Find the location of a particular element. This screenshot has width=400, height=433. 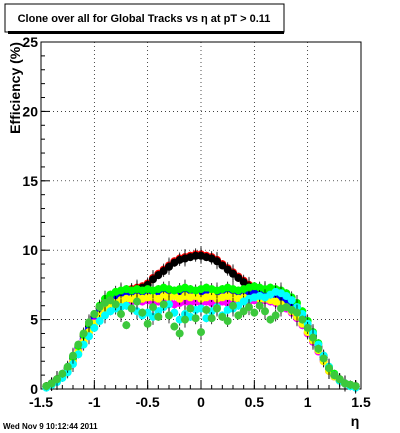

title-box-shadow is located at coordinates (146, 32).